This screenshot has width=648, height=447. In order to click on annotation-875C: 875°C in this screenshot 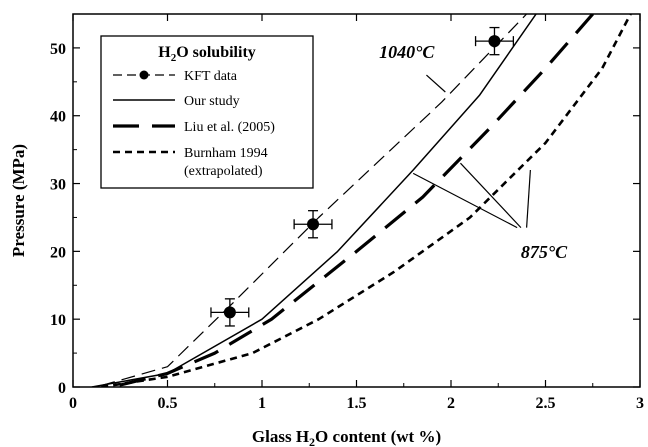, I will do `click(544, 252)`.